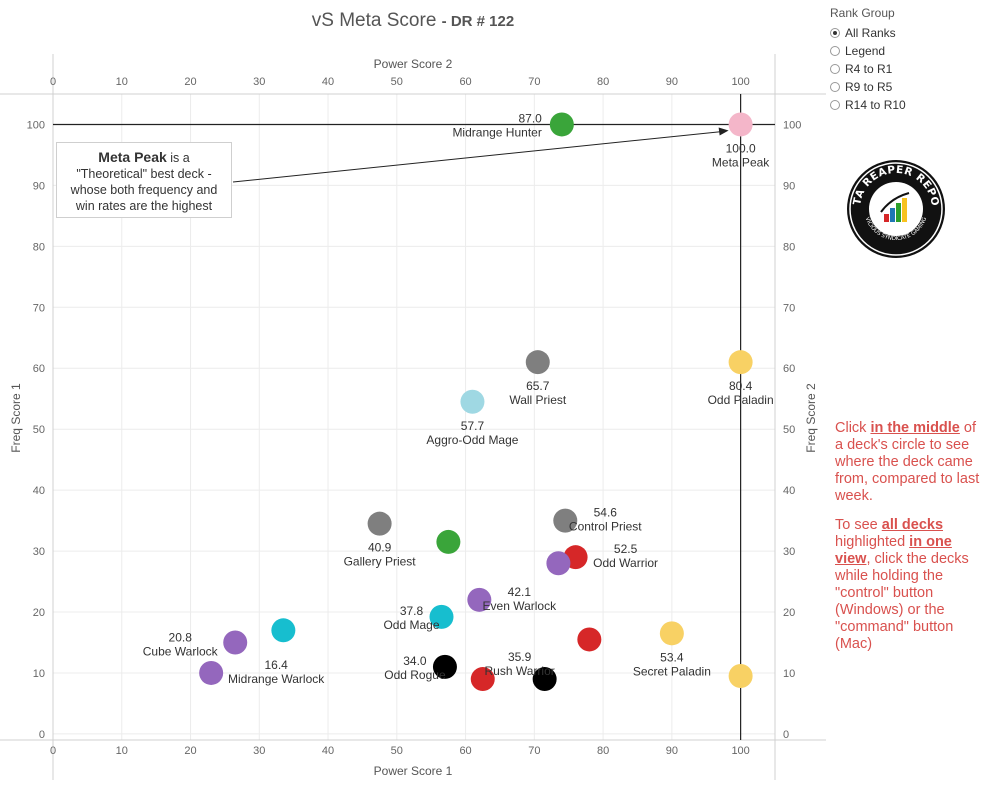 Image resolution: width=983 pixels, height=793 pixels. What do you see at coordinates (740, 751) in the screenshot?
I see `x-tick-label: 100` at bounding box center [740, 751].